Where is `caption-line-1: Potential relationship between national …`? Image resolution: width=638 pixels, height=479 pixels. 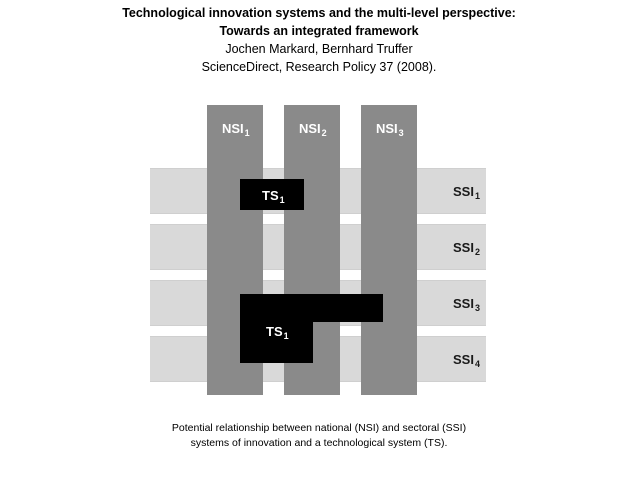
caption-line-1: Potential relationship between national … is located at coordinates (319, 428).